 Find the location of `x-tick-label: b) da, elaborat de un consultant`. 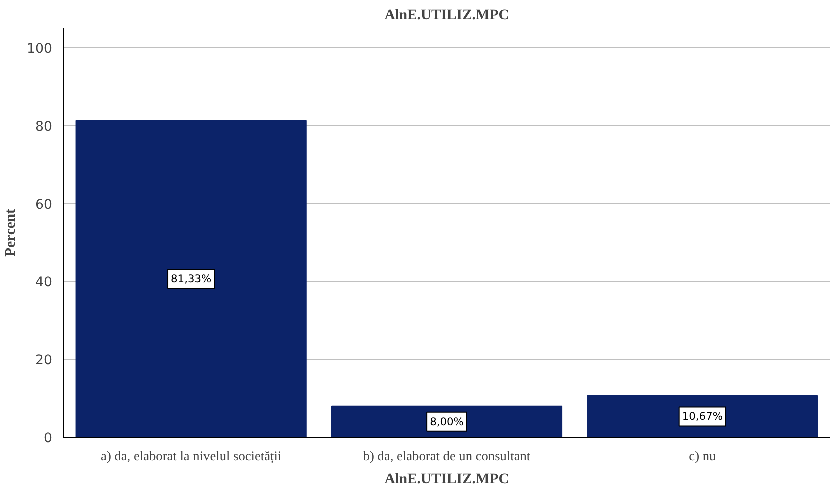

x-tick-label: b) da, elaborat de un consultant is located at coordinates (447, 456).